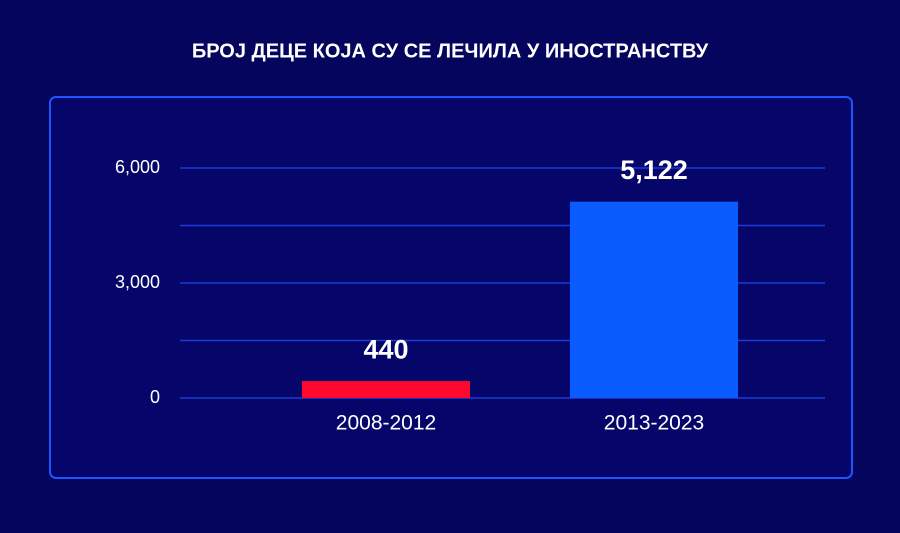 This screenshot has width=900, height=533. Describe the element at coordinates (654, 423) in the screenshot. I see `x-tick-label: 2013-2023` at that location.